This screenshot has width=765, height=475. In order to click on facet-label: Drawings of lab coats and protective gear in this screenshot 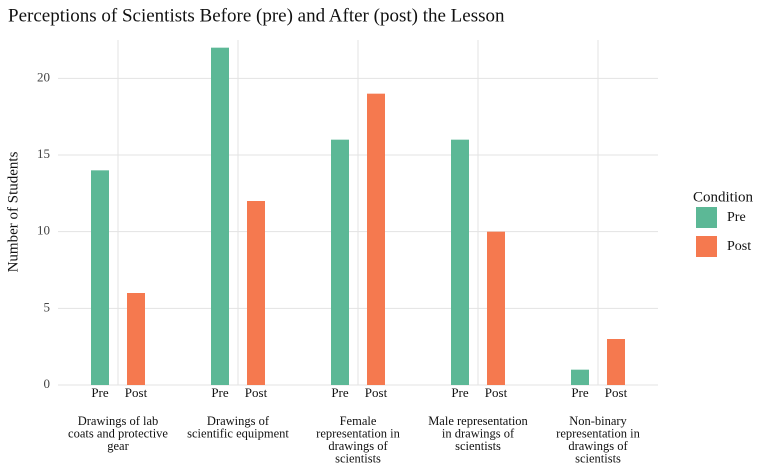, I will do `click(118, 433)`.